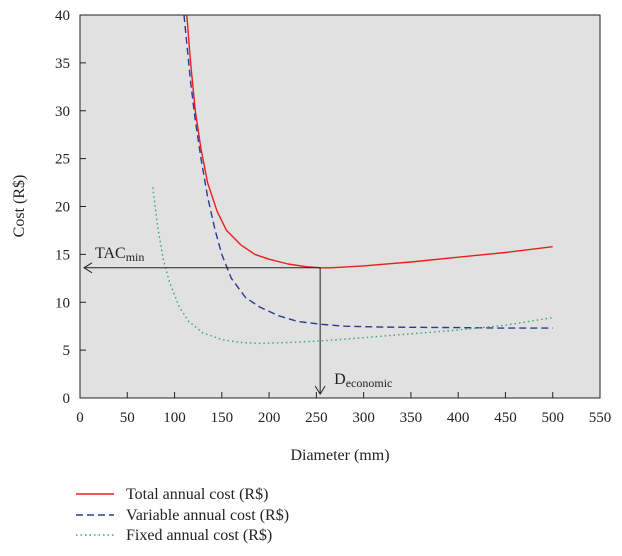 The image size is (622, 556). Describe the element at coordinates (363, 418) in the screenshot. I see `x-tick-label: 300` at that location.